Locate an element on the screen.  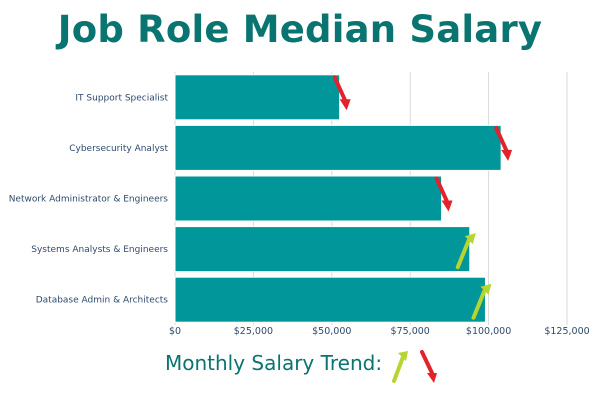
chart-title: Job Role Median Salary is located at coordinates (300, 29).